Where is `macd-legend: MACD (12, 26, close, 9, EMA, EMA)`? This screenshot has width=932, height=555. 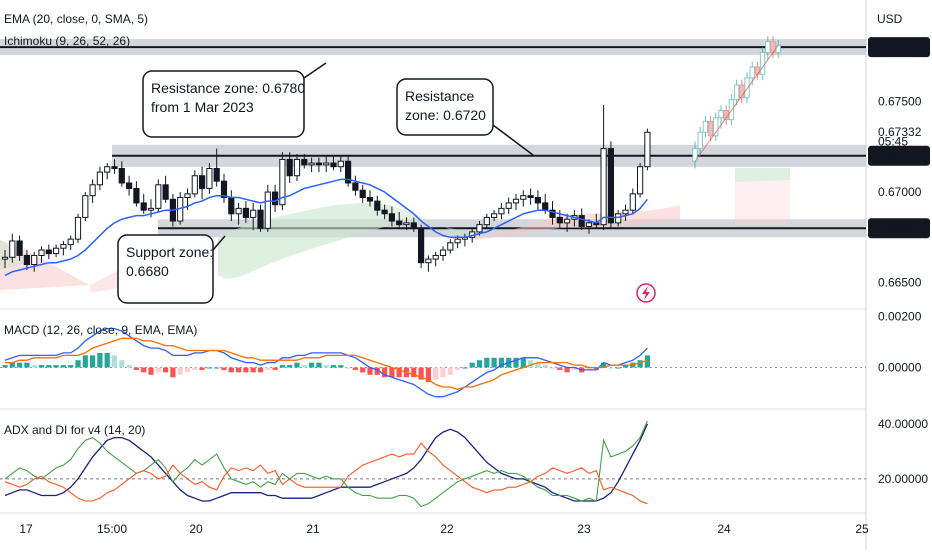 macd-legend: MACD (12, 26, close, 9, EMA, EMA) is located at coordinates (100, 330).